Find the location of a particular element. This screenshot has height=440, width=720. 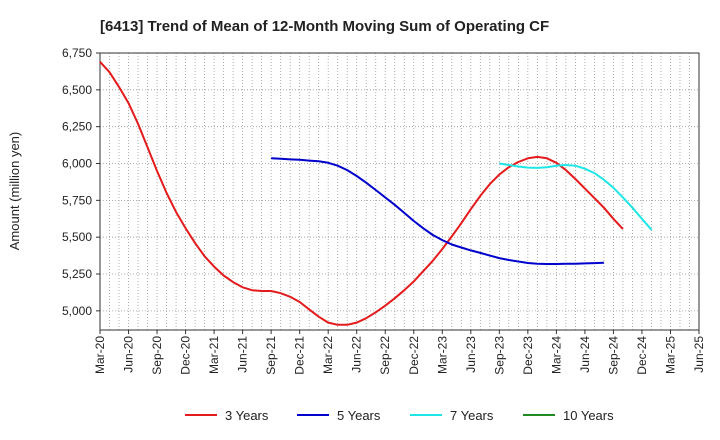

x-tick-label: Jun-24 is located at coordinates (585, 354).